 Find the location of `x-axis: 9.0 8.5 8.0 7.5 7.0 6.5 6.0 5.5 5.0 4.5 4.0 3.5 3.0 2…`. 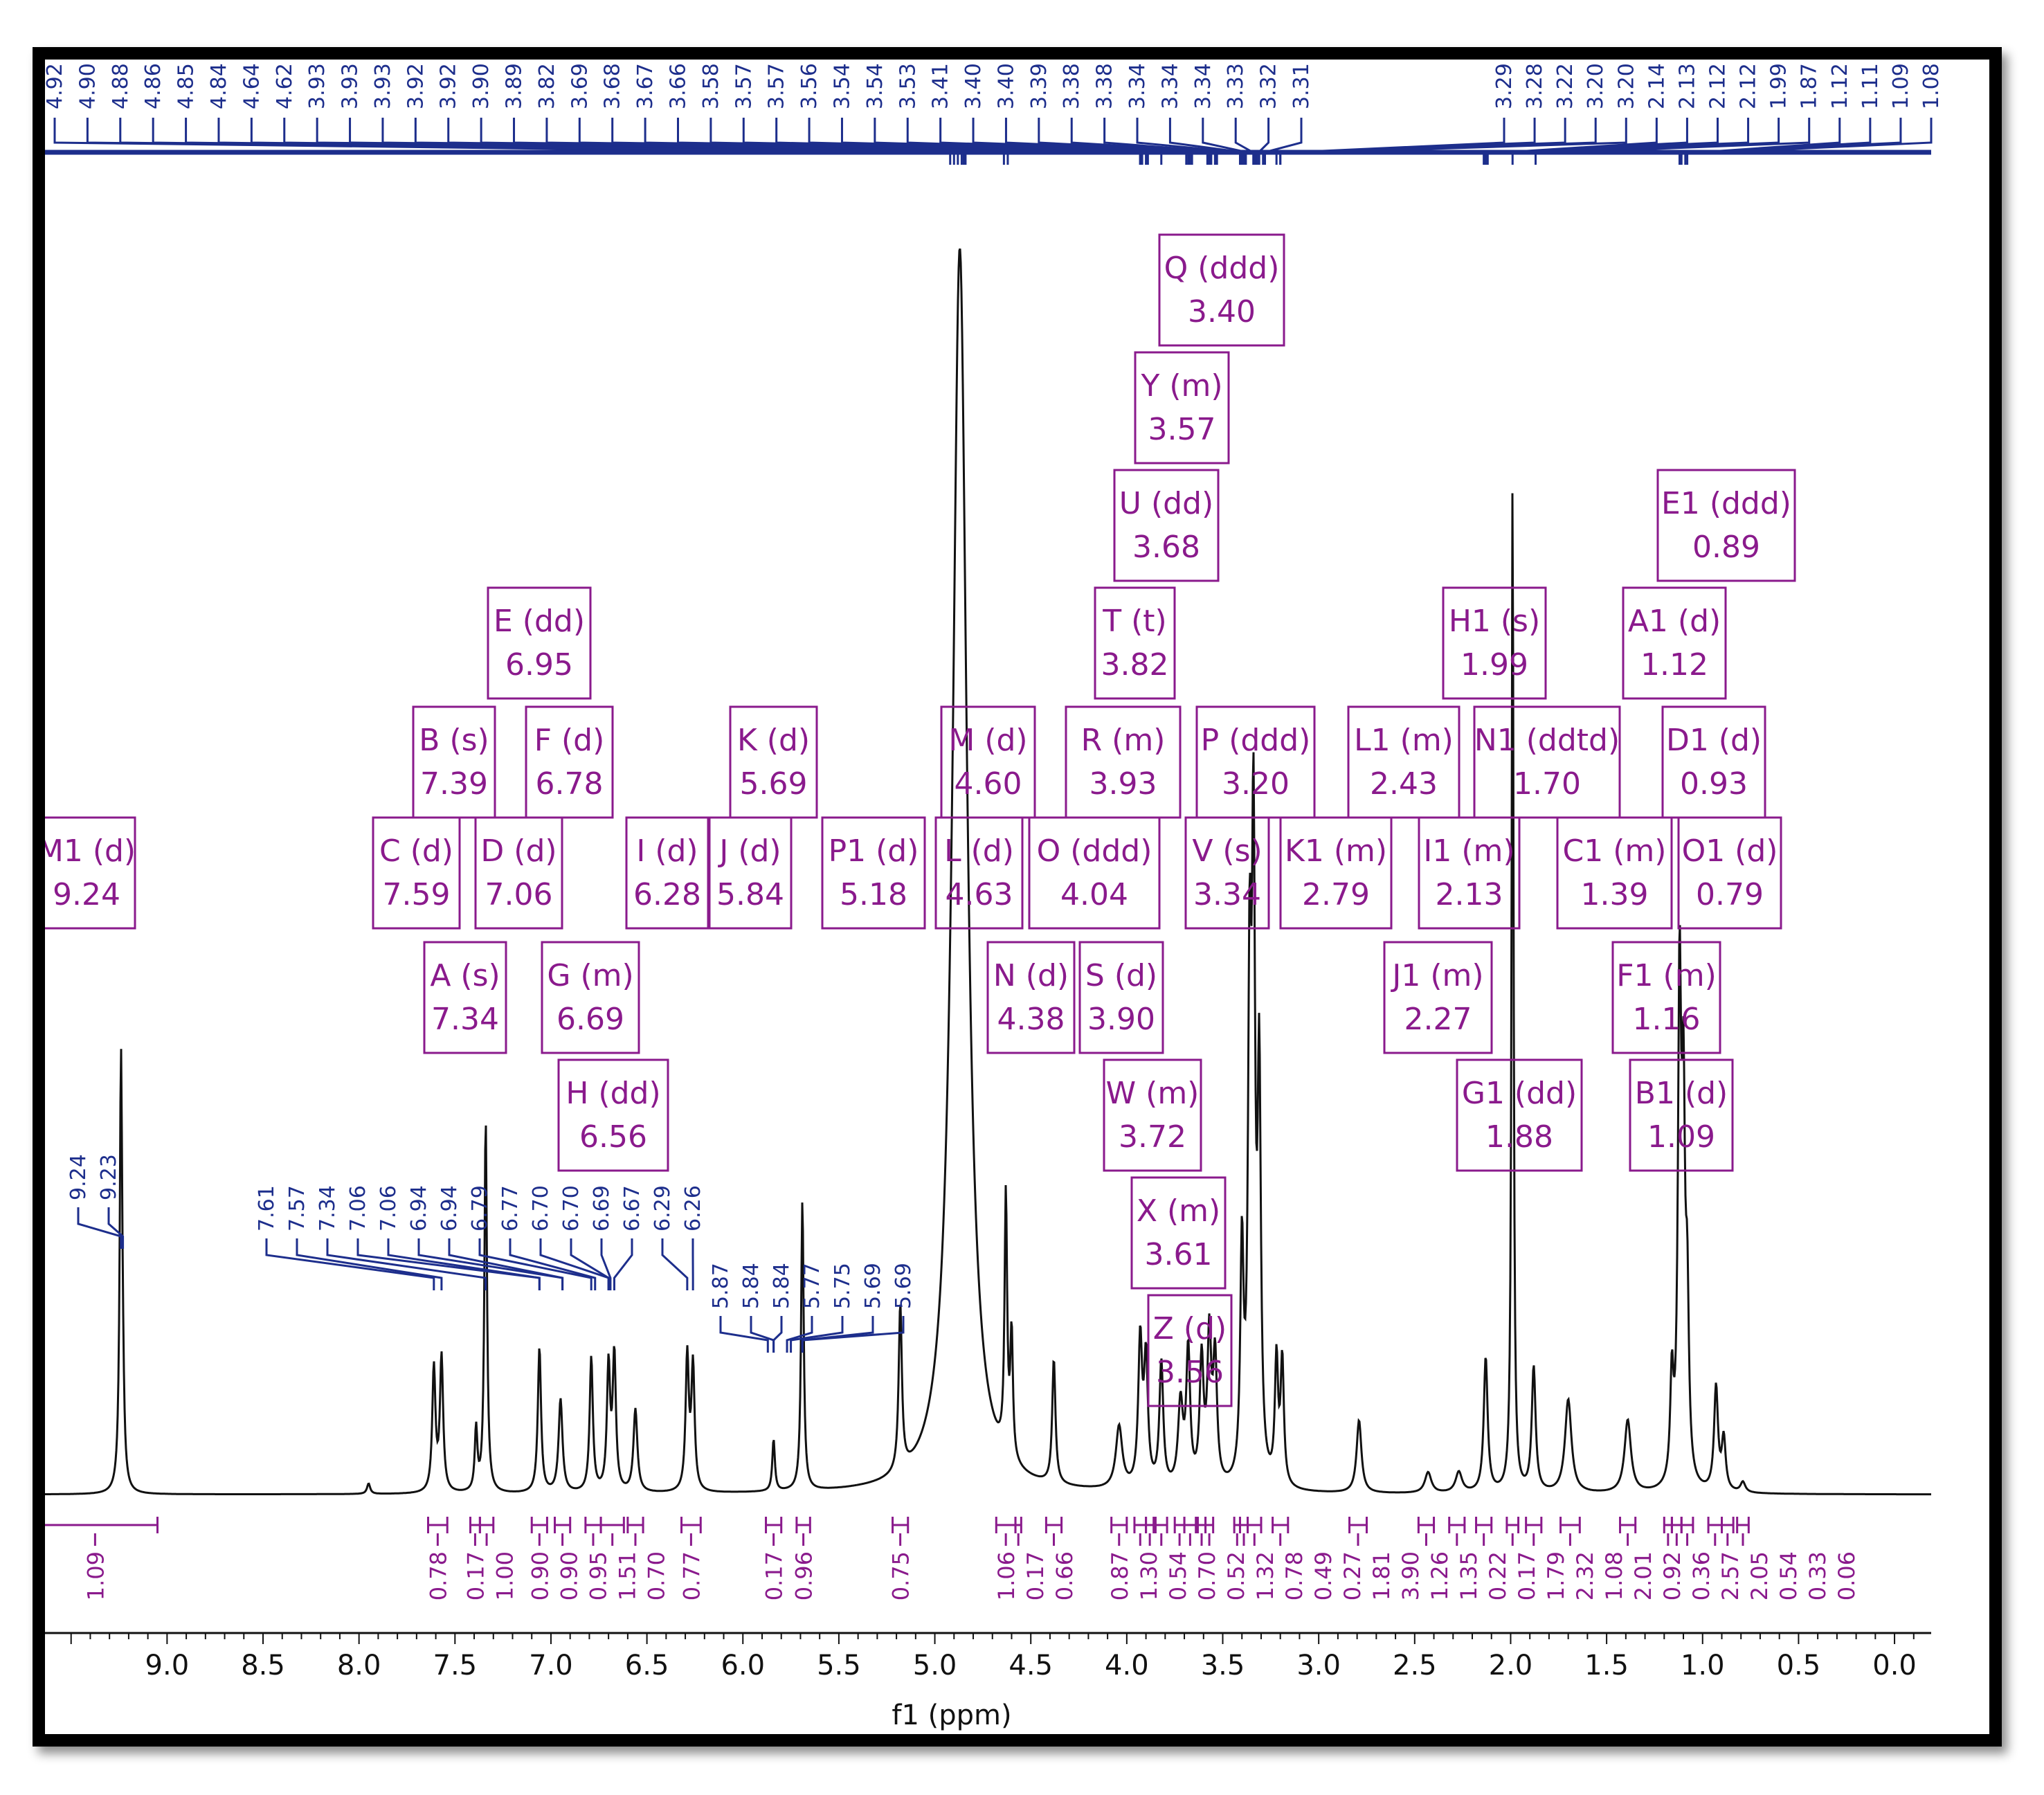

x-axis: 9.0 8.5 8.0 7.5 7.0 6.5 6.0 5.5 5.0 4.5 4.0 3.5 3.0 2… is located at coordinates (988, 1656).